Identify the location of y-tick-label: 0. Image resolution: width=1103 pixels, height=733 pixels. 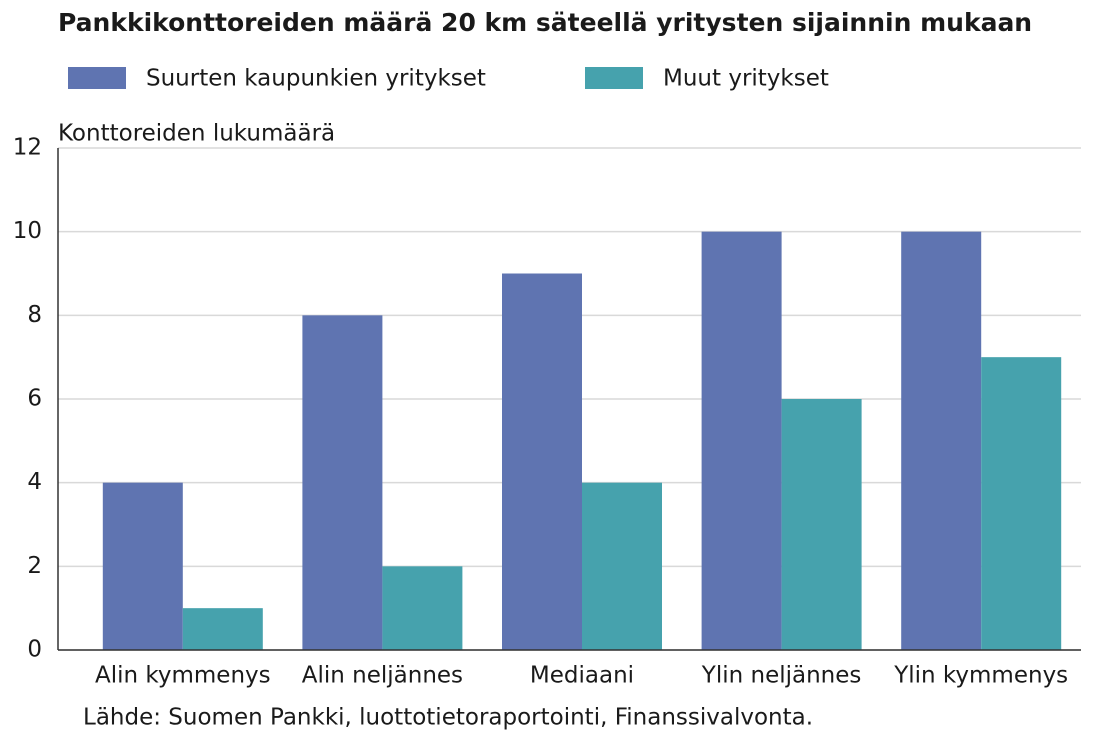
(34, 650).